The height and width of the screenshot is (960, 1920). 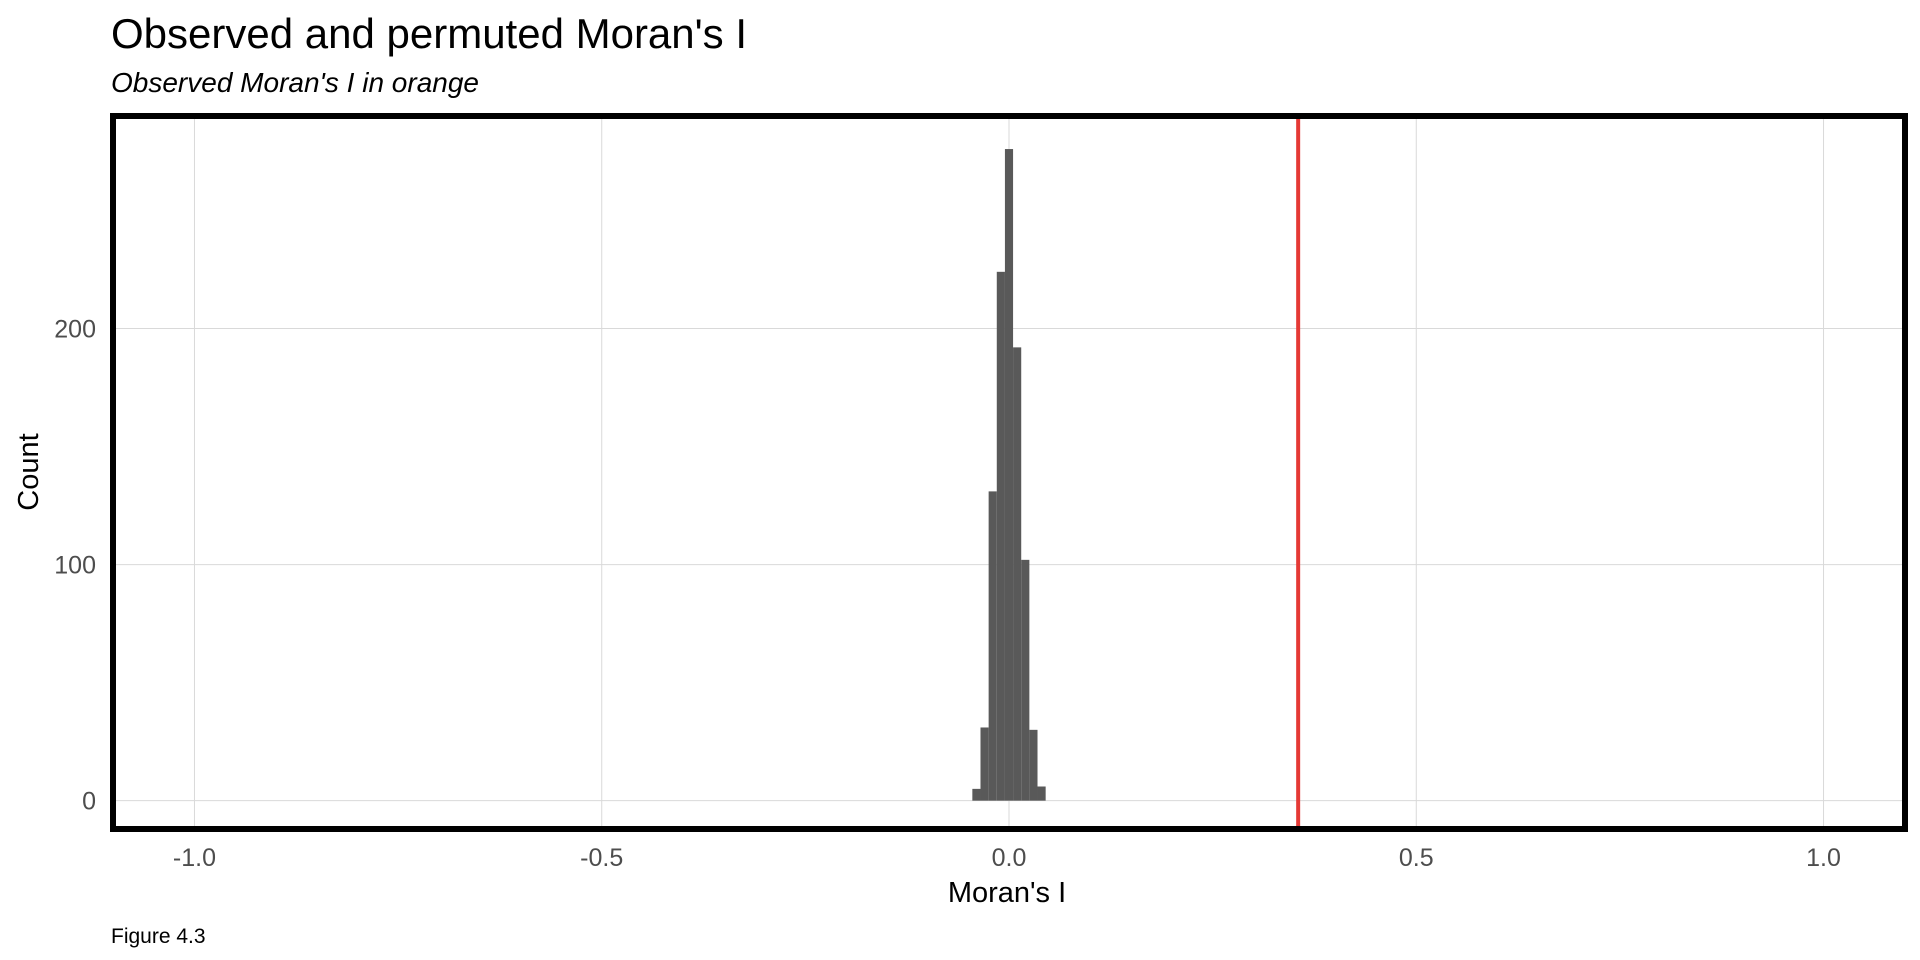 What do you see at coordinates (1823, 858) in the screenshot?
I see `x-tick-label: 1.0` at bounding box center [1823, 858].